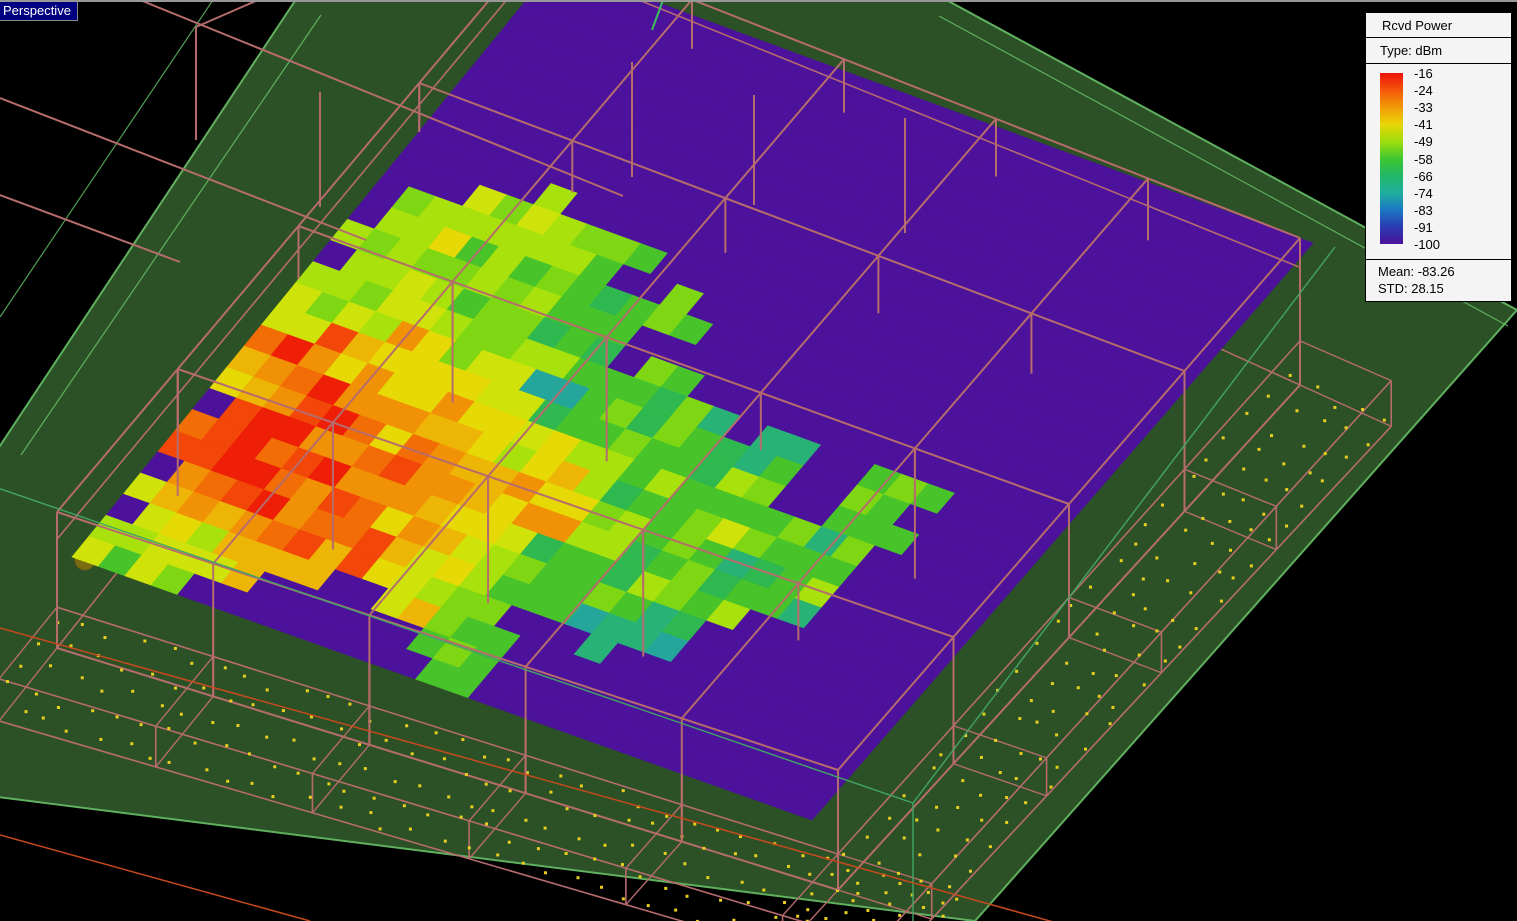 Image resolution: width=1517 pixels, height=921 pixels. What do you see at coordinates (39, 11) in the screenshot?
I see `view-mode-label: Perspective` at bounding box center [39, 11].